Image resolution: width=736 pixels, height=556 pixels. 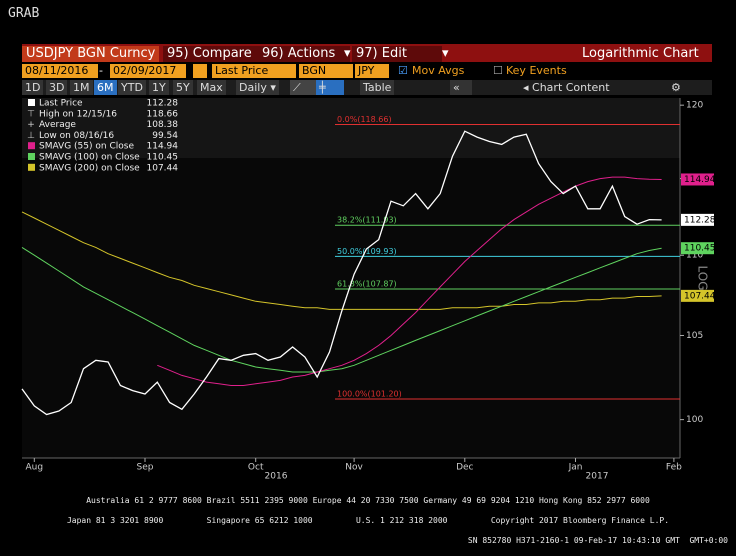 What do you see at coordinates (304, 87) in the screenshot?
I see `line-style-button: ⟋` at bounding box center [304, 87].